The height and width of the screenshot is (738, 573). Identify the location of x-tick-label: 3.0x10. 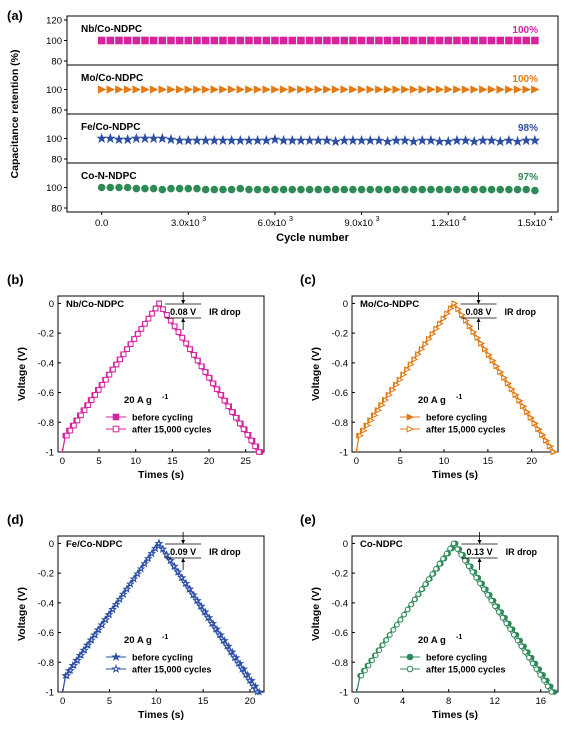
(185, 223).